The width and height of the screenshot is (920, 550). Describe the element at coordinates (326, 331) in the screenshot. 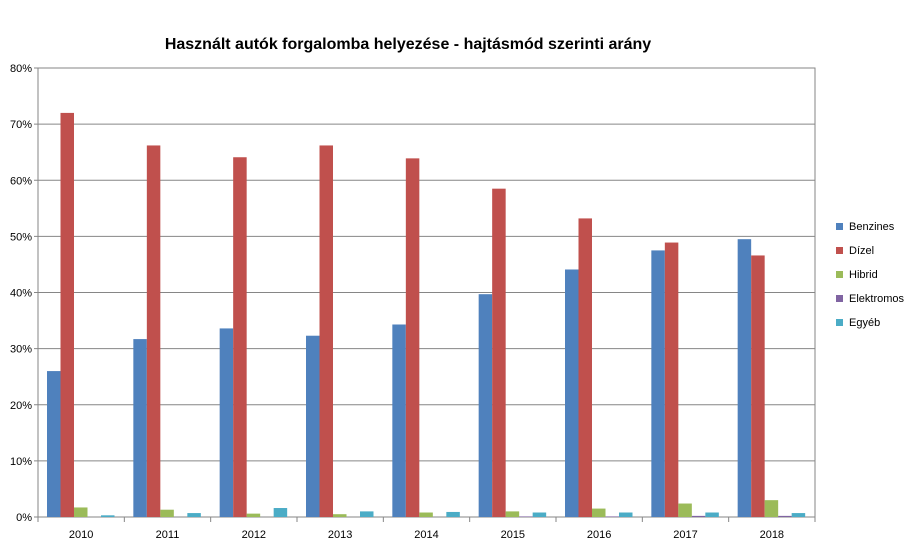

I see `bar-dízel-2013` at that location.